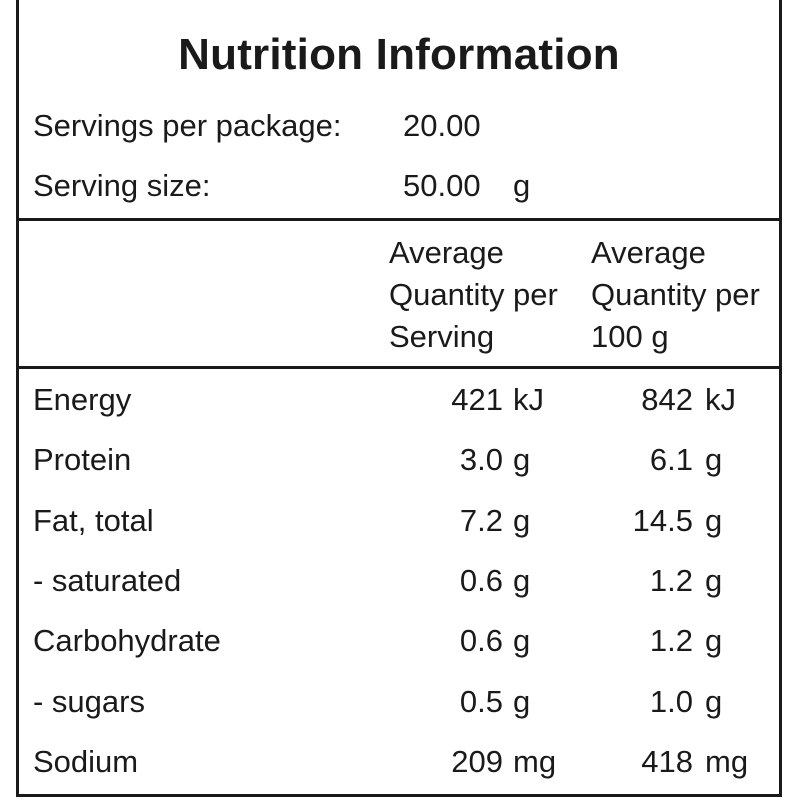  Describe the element at coordinates (481, 701) in the screenshot. I see `per-serving-value: 0.5` at that location.